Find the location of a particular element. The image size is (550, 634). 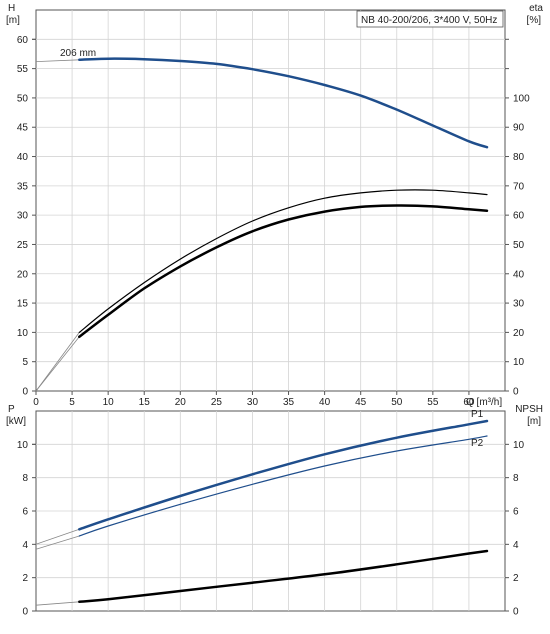

bottom-series-P2 is located at coordinates (283, 486).